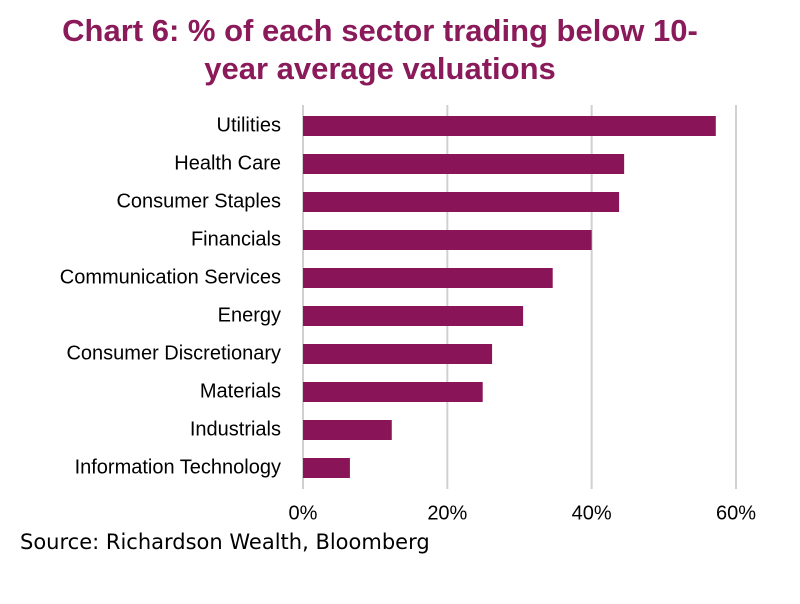 Image resolution: width=800 pixels, height=604 pixels. What do you see at coordinates (249, 315) in the screenshot?
I see `y-tick-label: Energy` at bounding box center [249, 315].